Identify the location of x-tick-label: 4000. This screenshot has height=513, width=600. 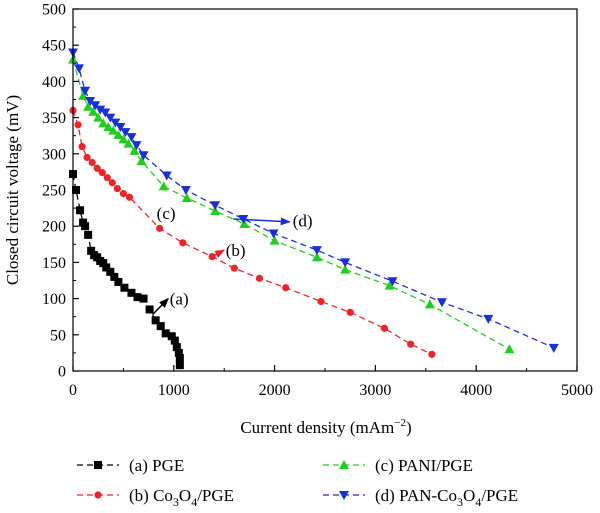
(476, 390).